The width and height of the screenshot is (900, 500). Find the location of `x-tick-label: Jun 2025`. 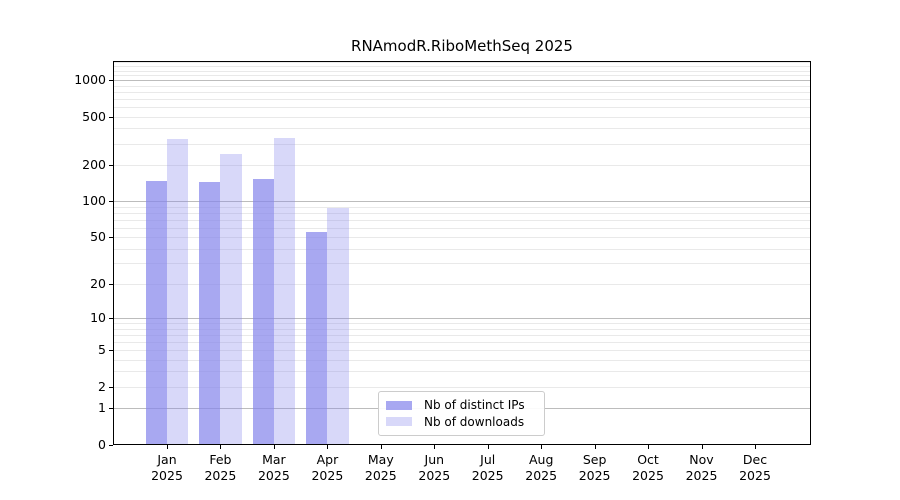

x-tick-label: Jun 2025 is located at coordinates (434, 467).